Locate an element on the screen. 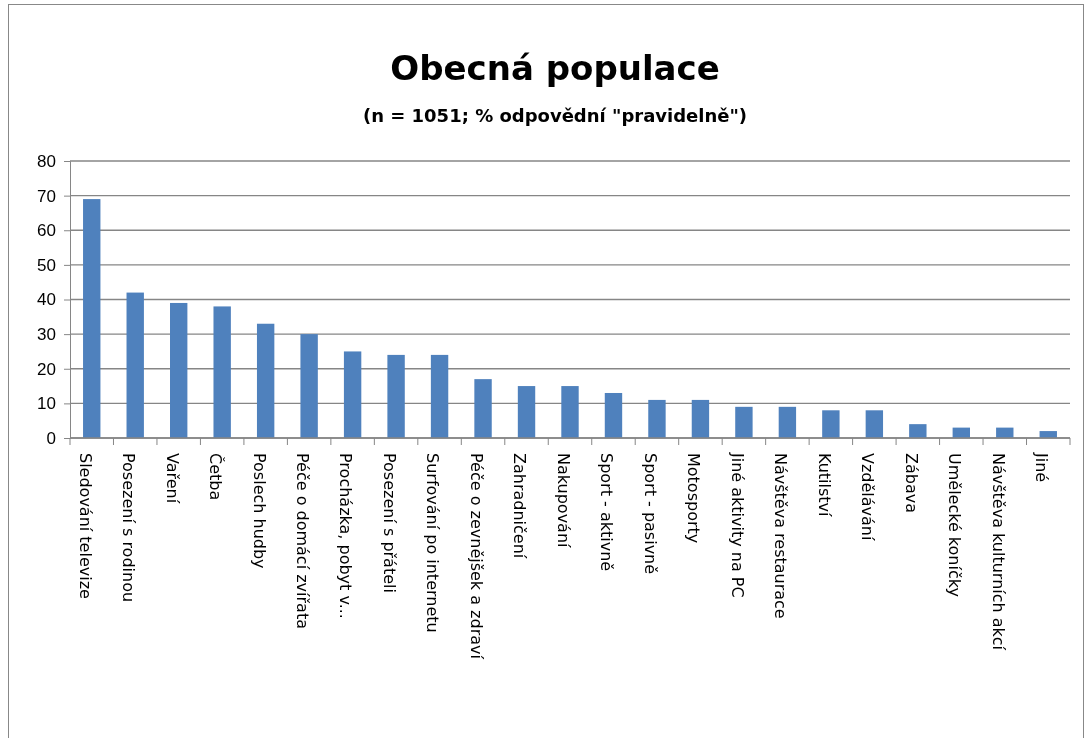 Image resolution: width=1086 pixels, height=738 pixels. x-tick-label: Péče o zevnějšek a zdraví is located at coordinates (476, 556).